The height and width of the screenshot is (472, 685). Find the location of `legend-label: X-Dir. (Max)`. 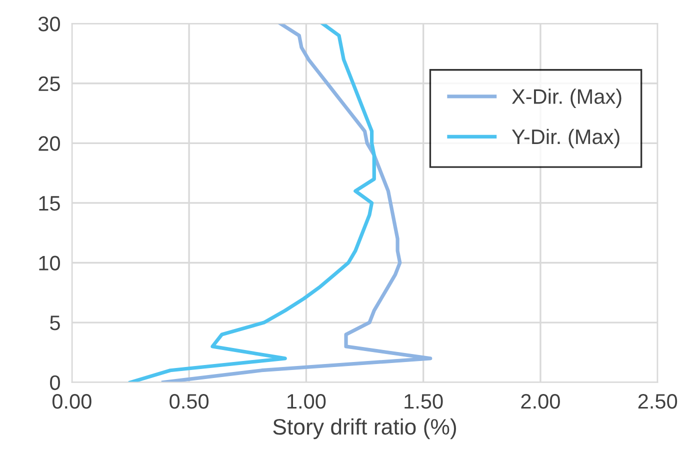

legend-label: X-Dir. (Max) is located at coordinates (567, 98).